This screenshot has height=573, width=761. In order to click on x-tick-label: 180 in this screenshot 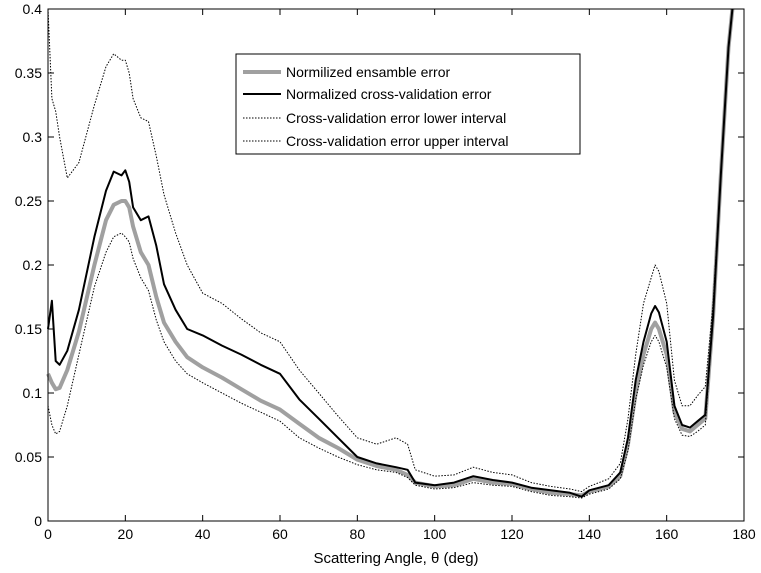, I will do `click(744, 534)`.